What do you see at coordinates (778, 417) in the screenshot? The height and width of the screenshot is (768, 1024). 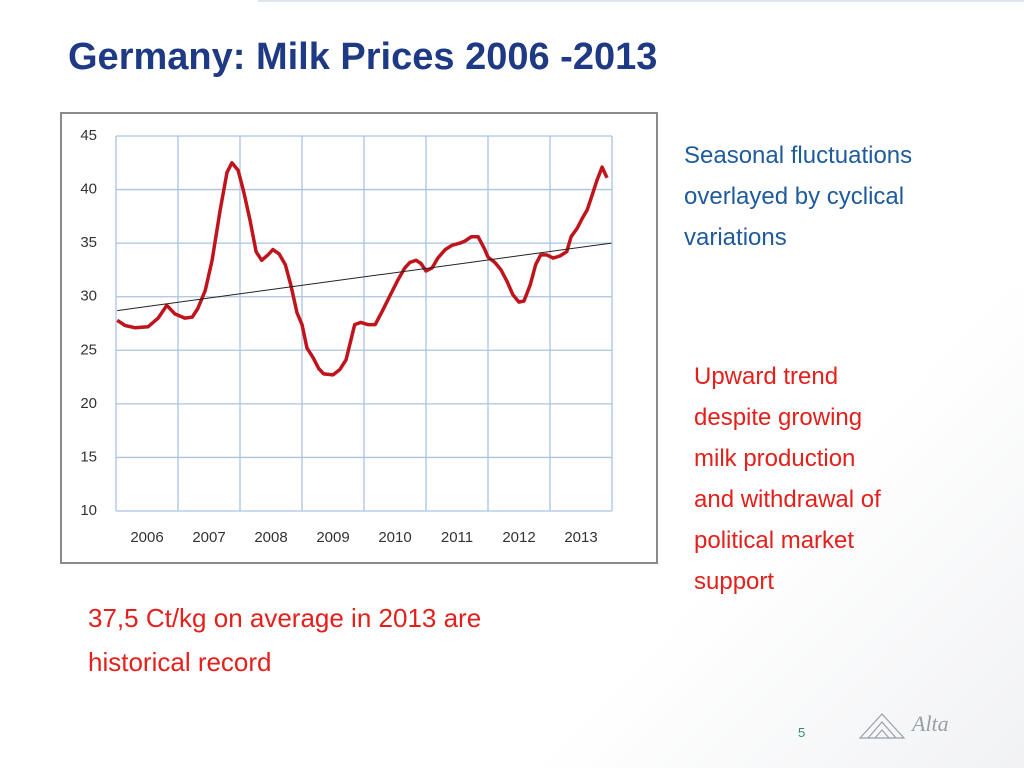 I see `annotation-line: despite growing` at bounding box center [778, 417].